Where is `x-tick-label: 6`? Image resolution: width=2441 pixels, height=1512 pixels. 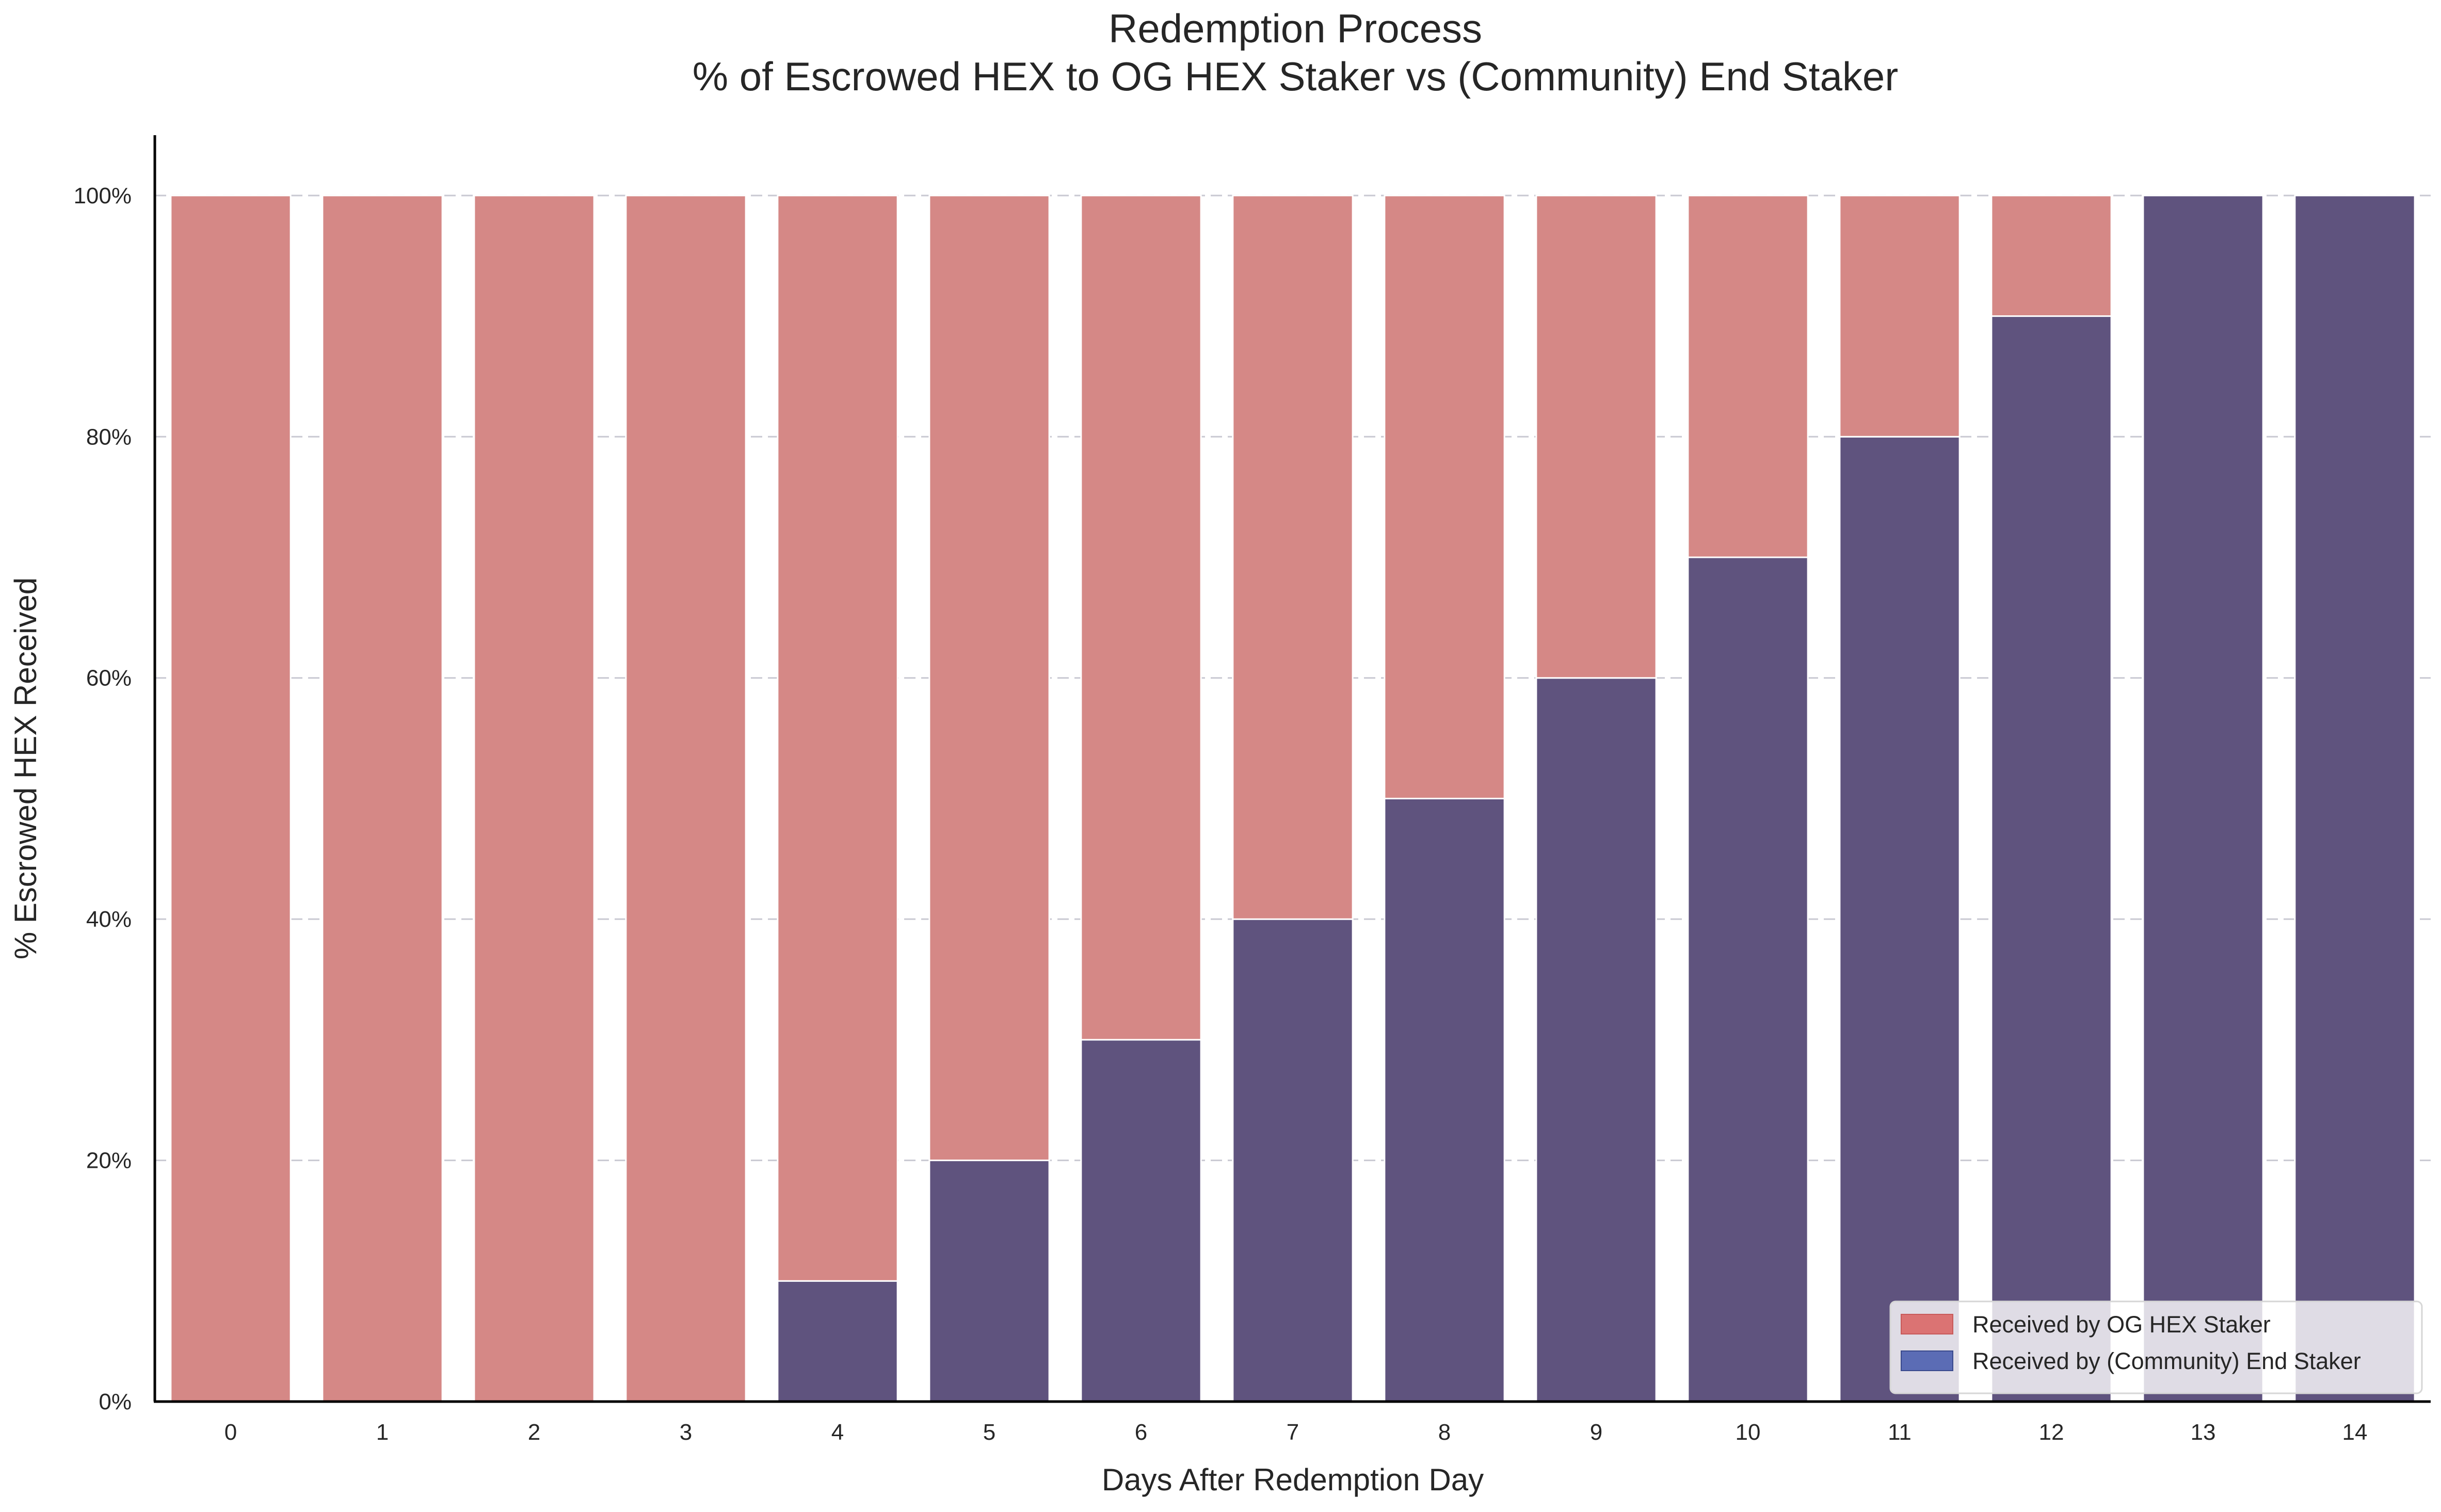 x-tick-label: 6 is located at coordinates (1141, 1432).